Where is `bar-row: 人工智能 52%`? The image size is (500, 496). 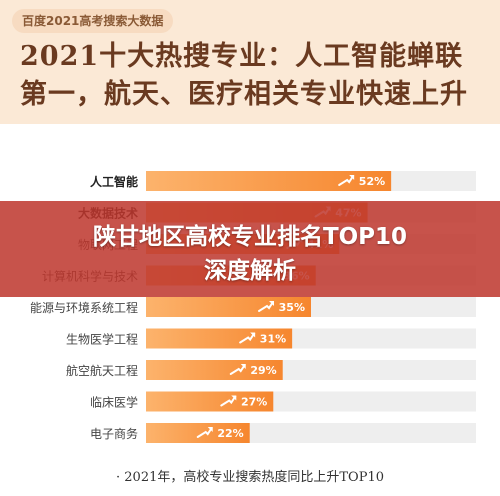
bar-row: 人工智能 52% is located at coordinates (283, 181).